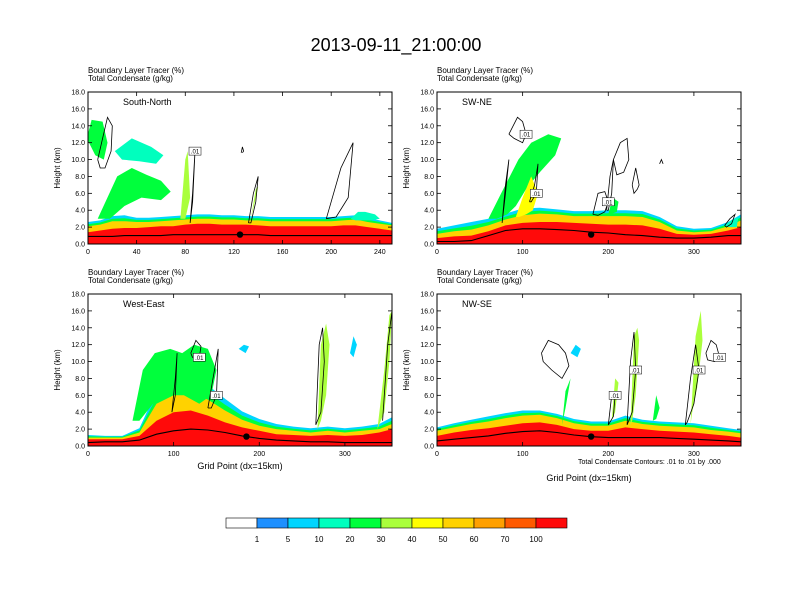  I want to click on colorbar-label: 50, so click(443, 539).